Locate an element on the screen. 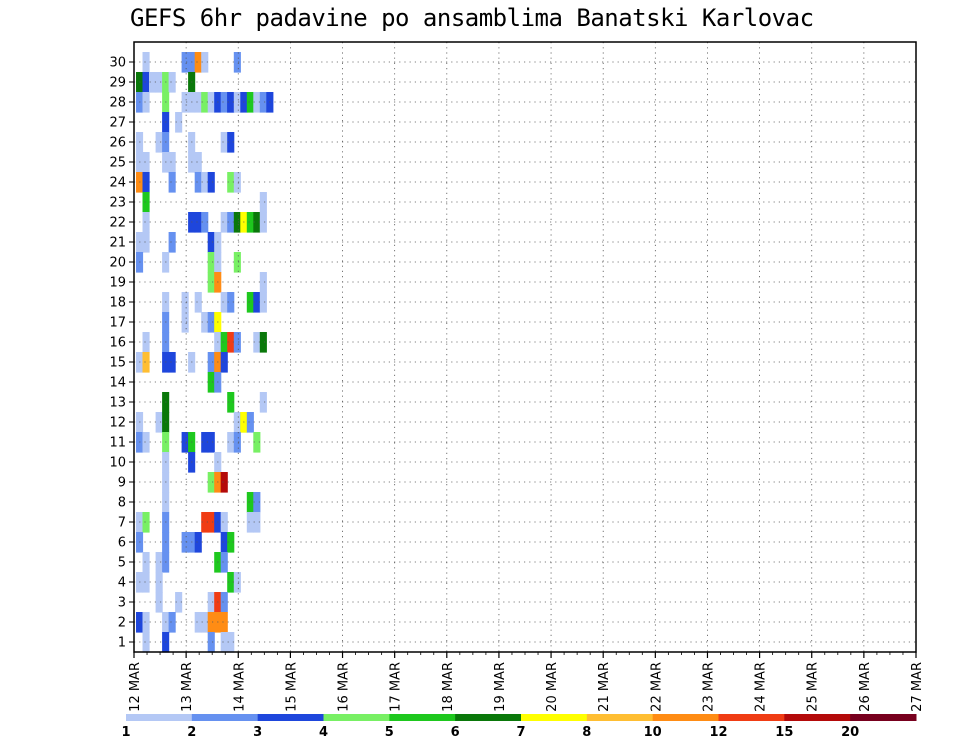 This screenshot has width=960, height=742. legend-label: 1 is located at coordinates (125, 732).